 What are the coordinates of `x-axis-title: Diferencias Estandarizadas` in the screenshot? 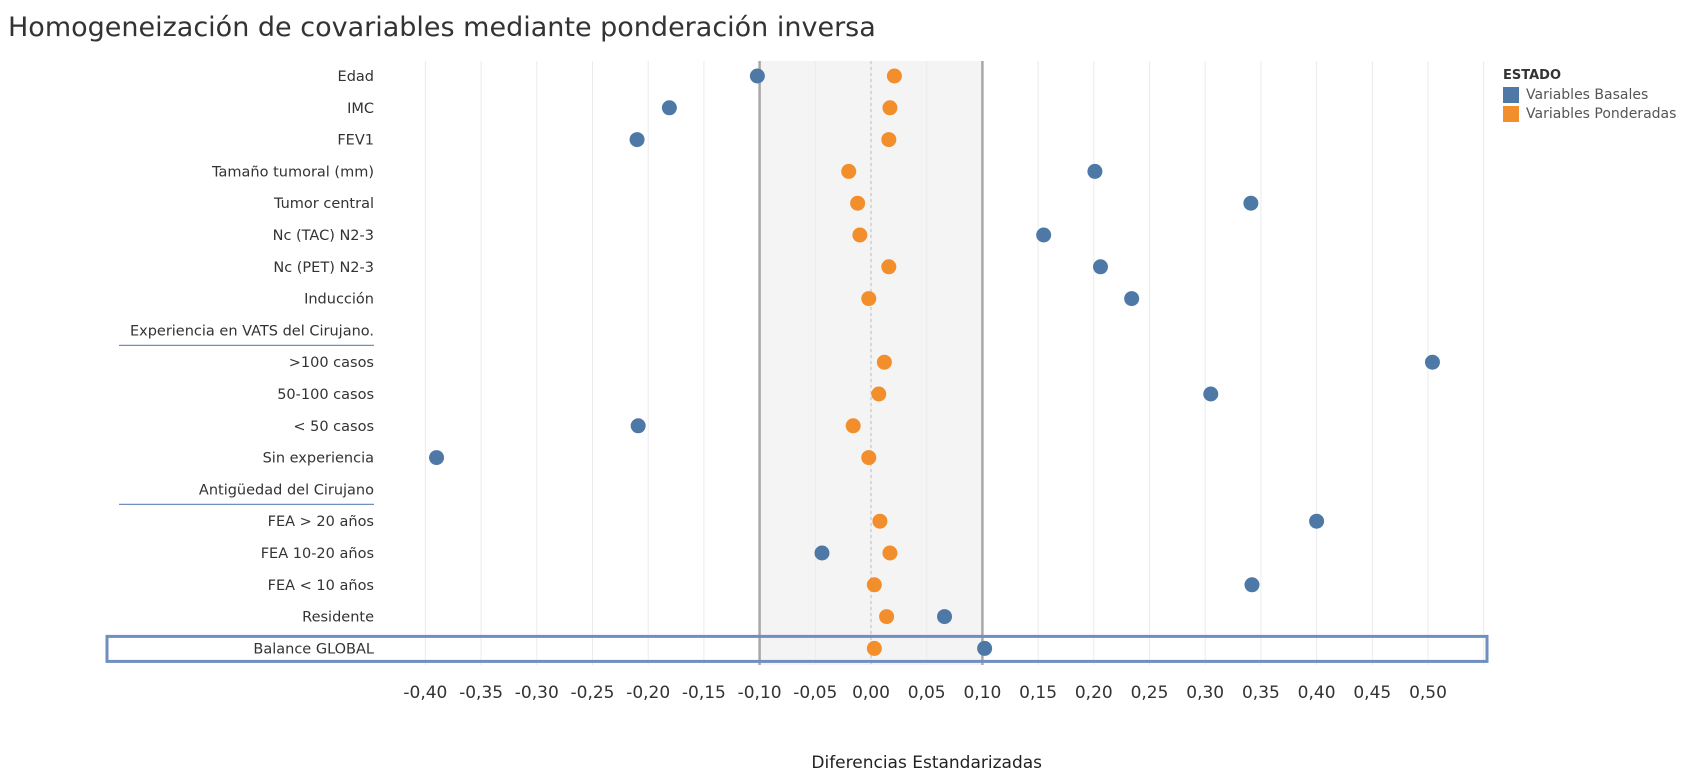 It's located at (926, 763).